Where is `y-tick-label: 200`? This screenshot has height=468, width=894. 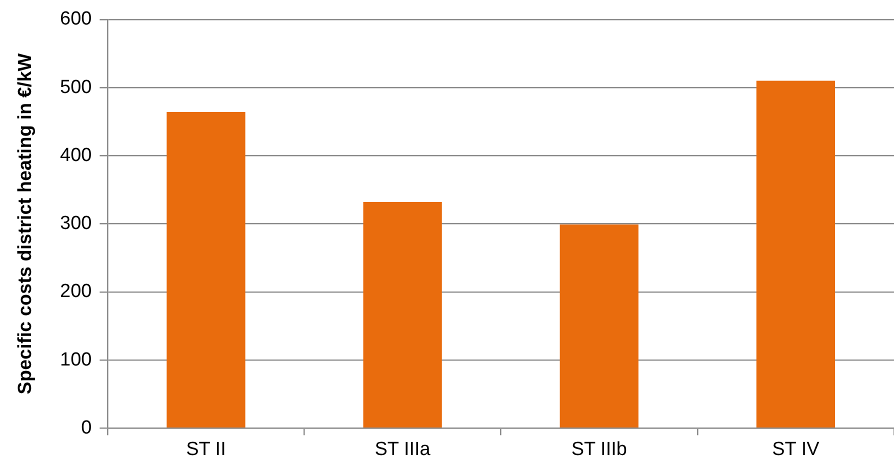
y-tick-label: 200 is located at coordinates (76, 291).